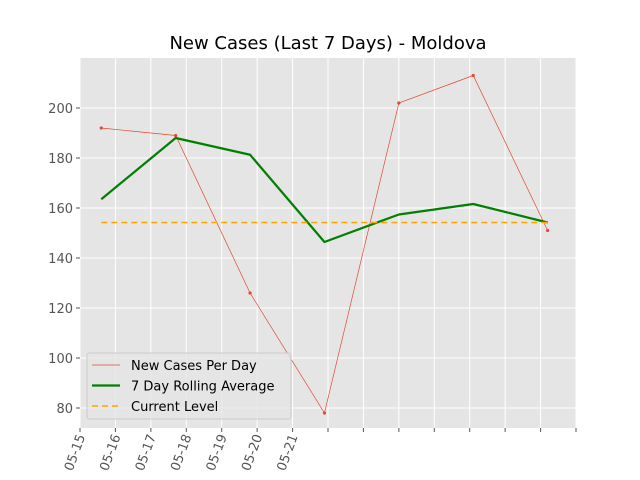 The height and width of the screenshot is (480, 640). I want to click on chart-title: New Cases (Last 7 Days) - Moldova, so click(327, 43).